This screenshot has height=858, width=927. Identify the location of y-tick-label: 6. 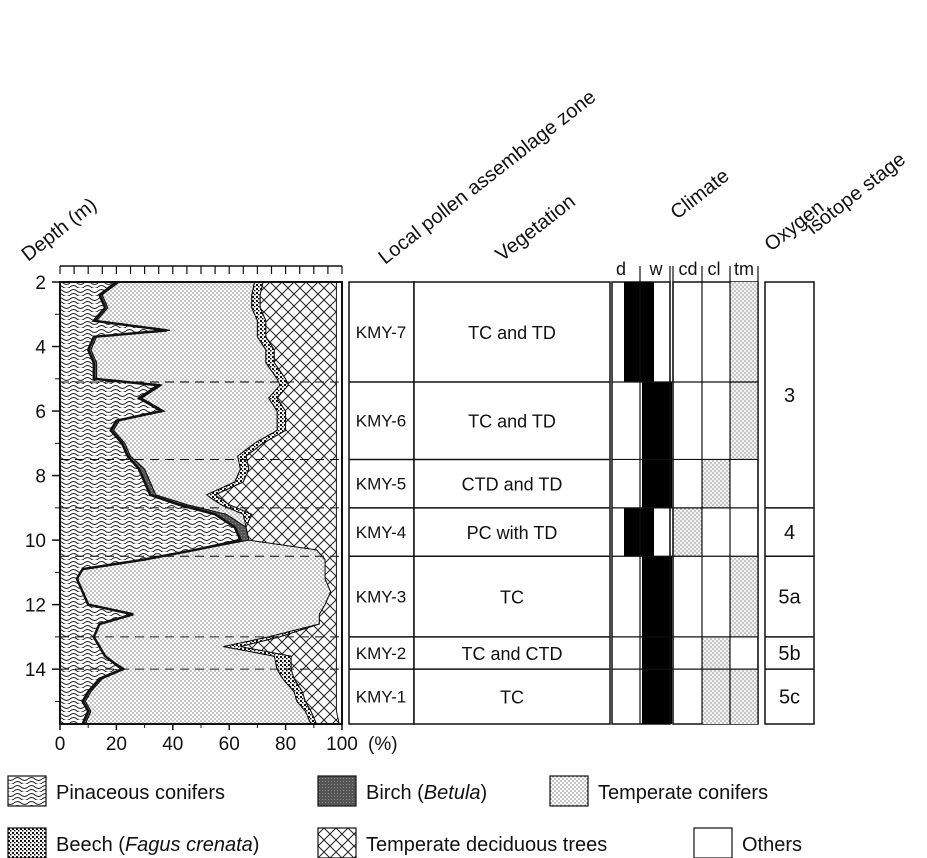
(40, 412).